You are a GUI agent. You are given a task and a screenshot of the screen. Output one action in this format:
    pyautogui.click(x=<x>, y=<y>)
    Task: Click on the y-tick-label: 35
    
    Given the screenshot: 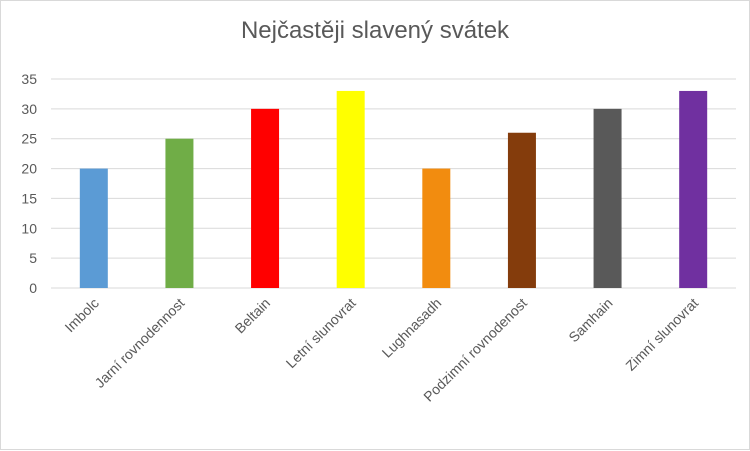 What is the action you would take?
    pyautogui.click(x=29, y=79)
    